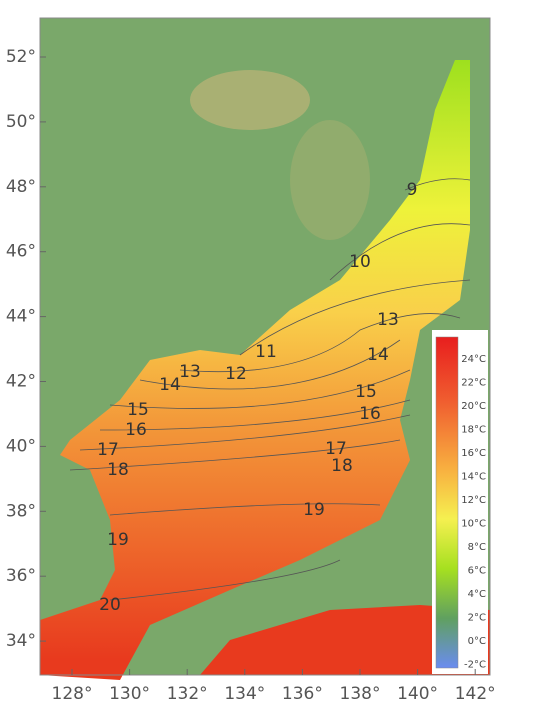 The image size is (555, 713). I want to click on contour-label: 11, so click(266, 352).